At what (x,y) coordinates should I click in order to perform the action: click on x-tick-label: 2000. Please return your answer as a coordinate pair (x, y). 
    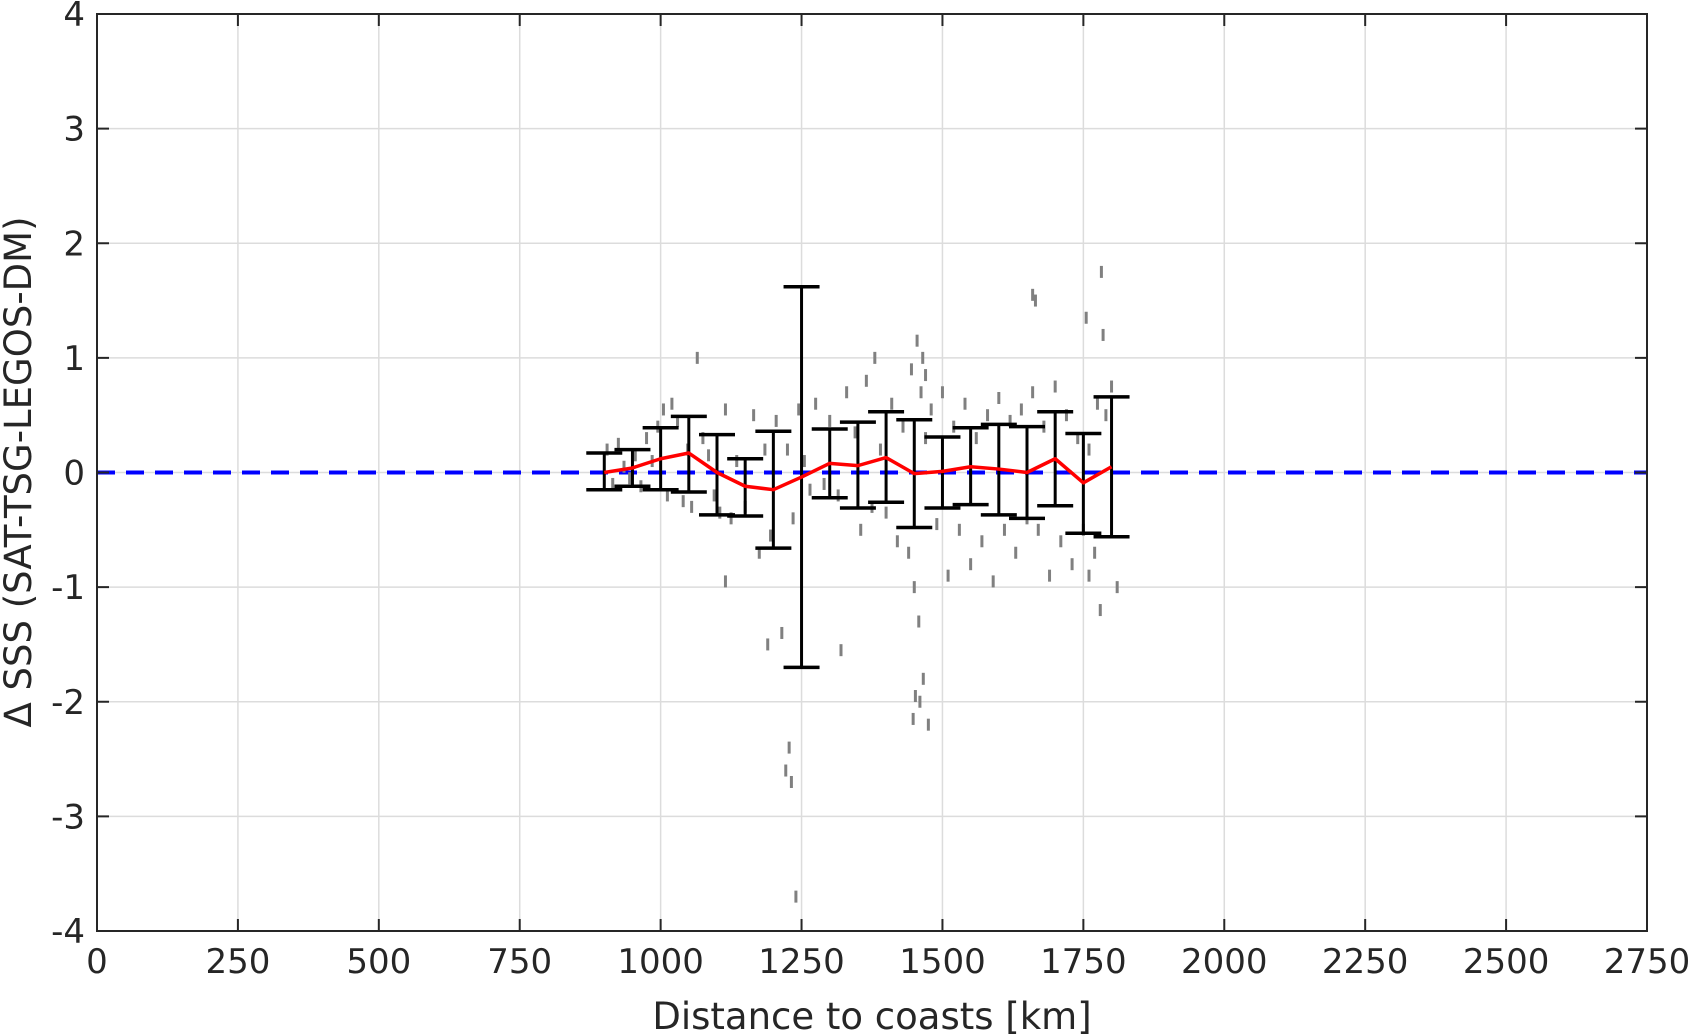
    Looking at the image, I should click on (1224, 962).